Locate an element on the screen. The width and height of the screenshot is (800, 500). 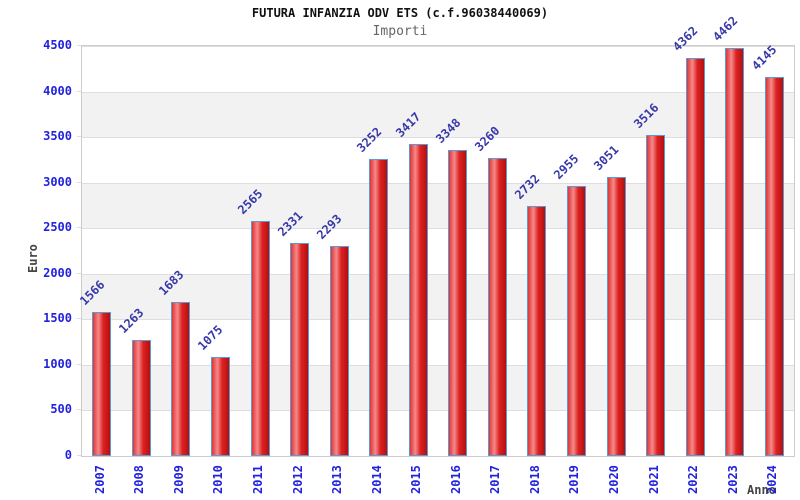
bar-value-label: 4145 is located at coordinates (764, 58).